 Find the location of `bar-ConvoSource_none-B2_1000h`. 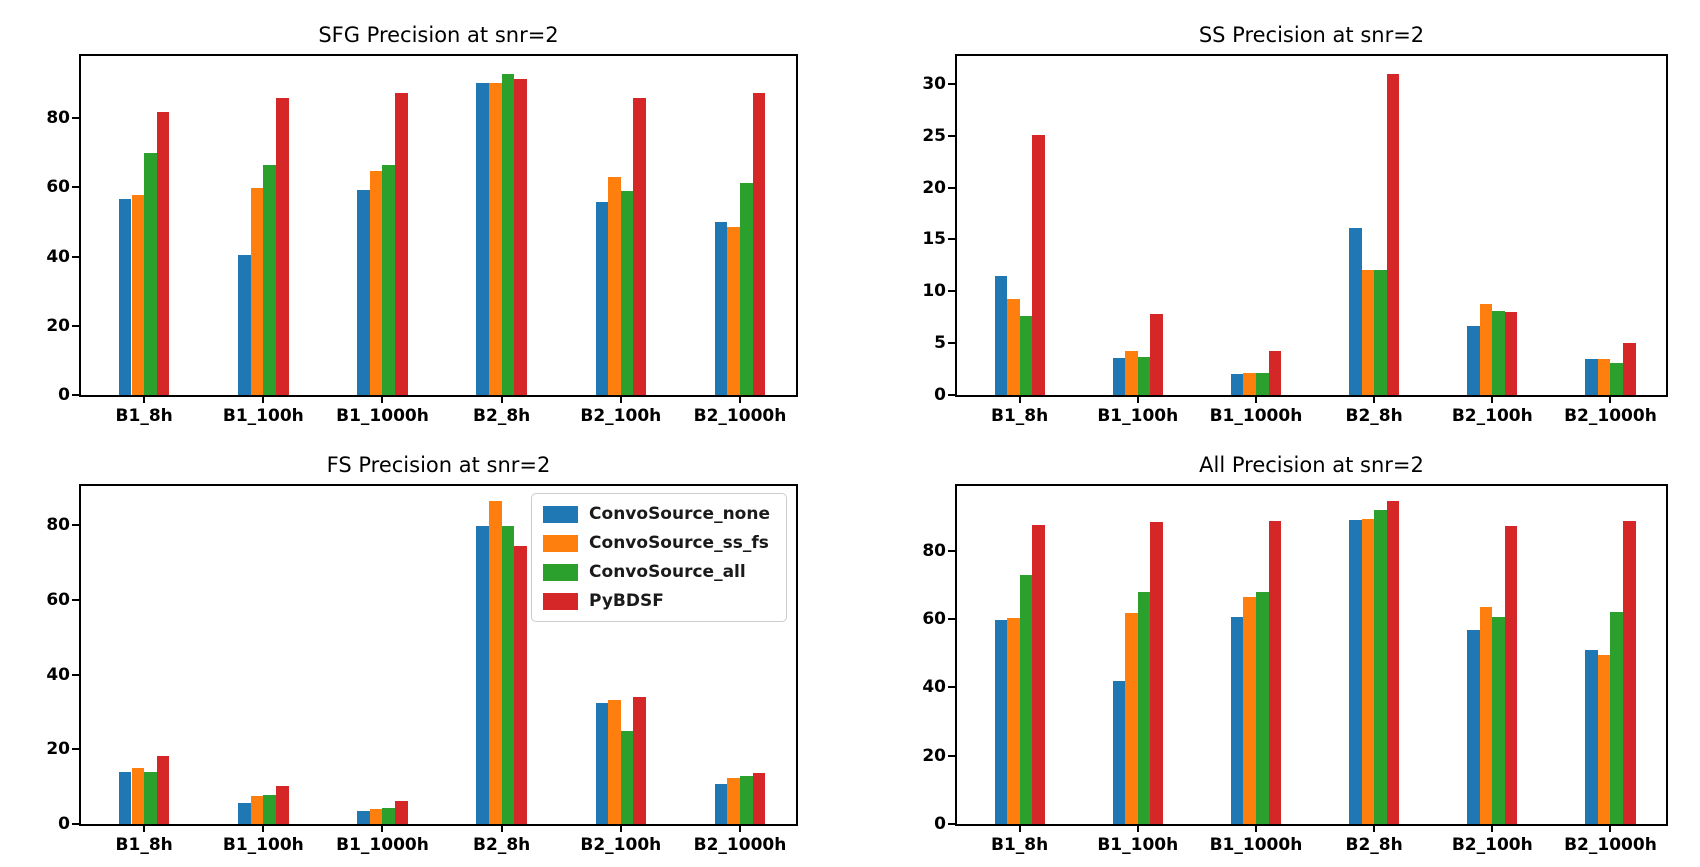

bar-ConvoSource_none-B2_1000h is located at coordinates (1591, 376).